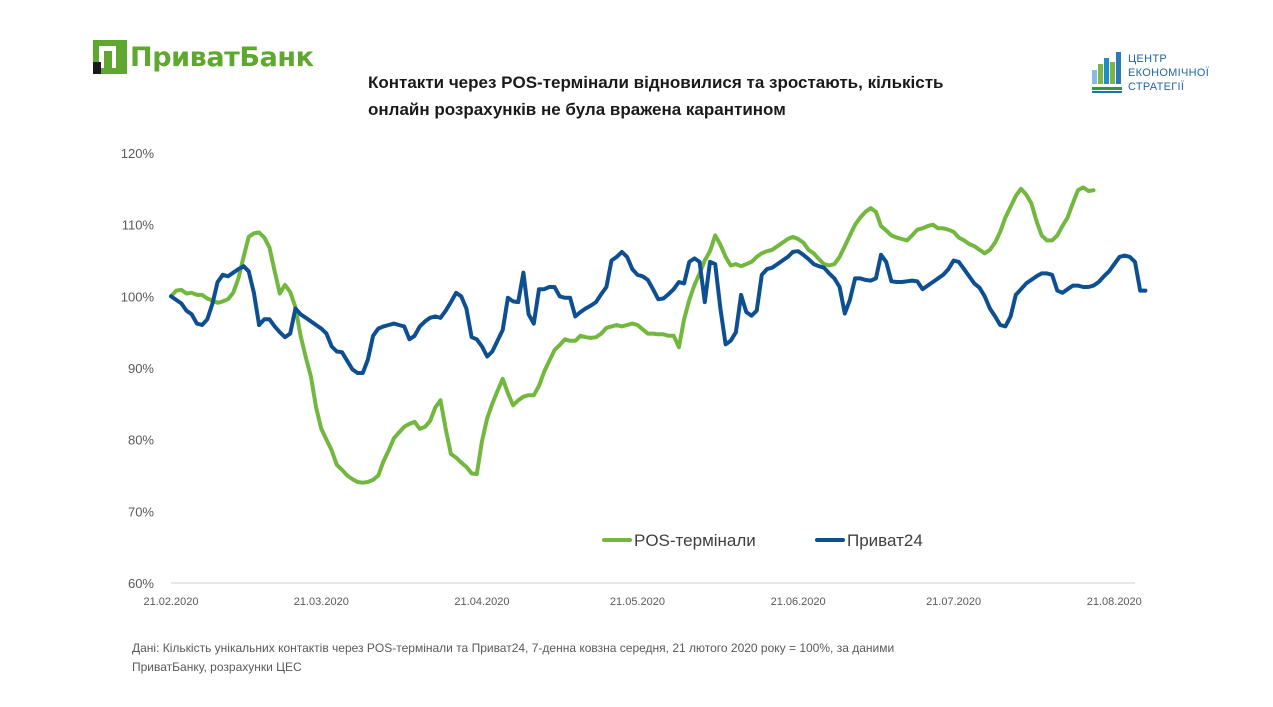  I want to click on y-tick-label: 120%, so click(138, 153).